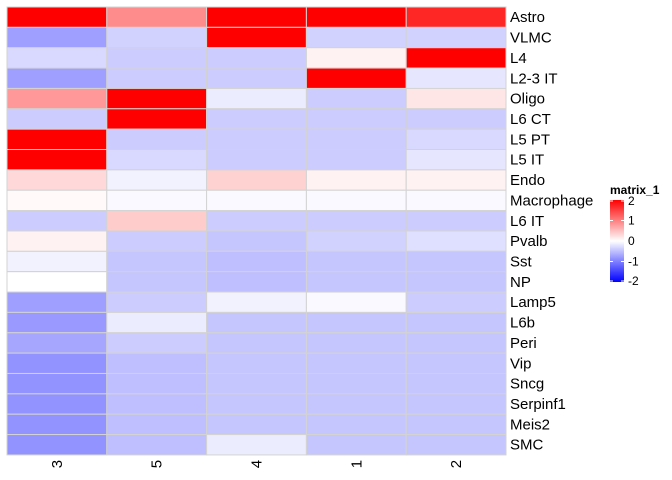 This screenshot has height=480, width=672. I want to click on legend-title: matrix_1, so click(635, 190).